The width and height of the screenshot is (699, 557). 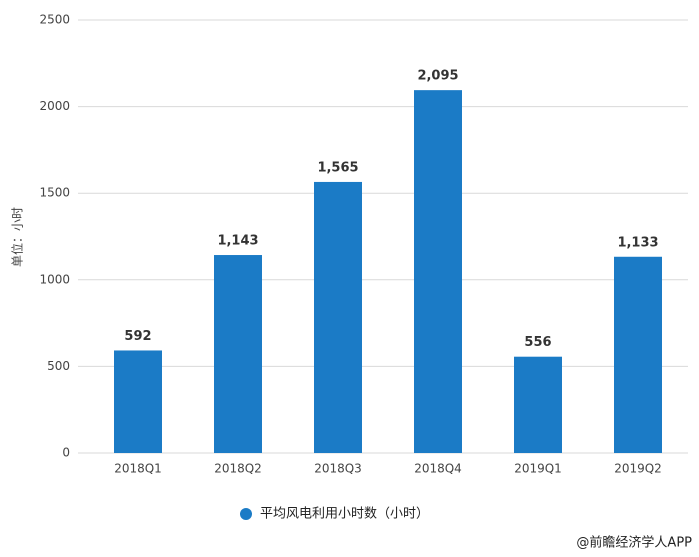 What do you see at coordinates (344, 514) in the screenshot?
I see `legend-label: 平均风电利用小时数（小时）` at bounding box center [344, 514].